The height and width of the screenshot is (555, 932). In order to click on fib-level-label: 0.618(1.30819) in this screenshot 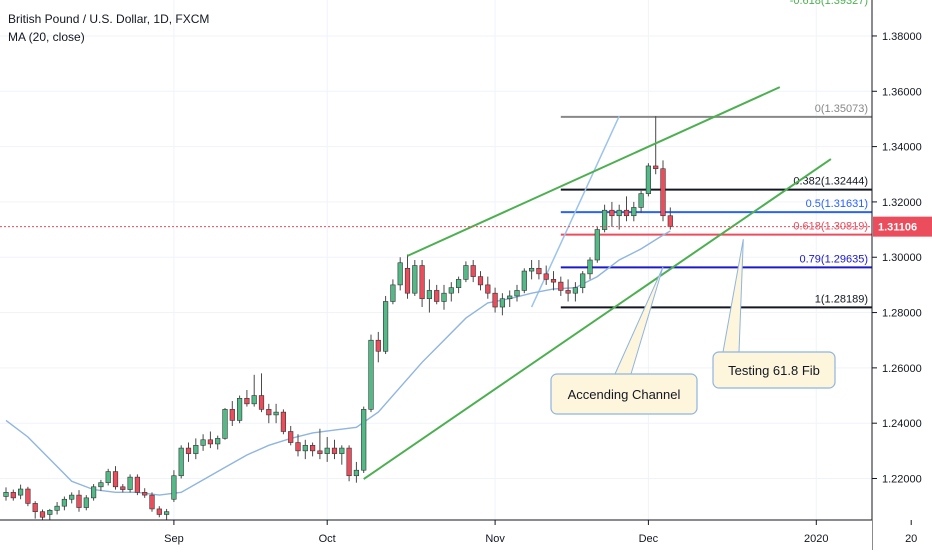, I will do `click(830, 227)`.